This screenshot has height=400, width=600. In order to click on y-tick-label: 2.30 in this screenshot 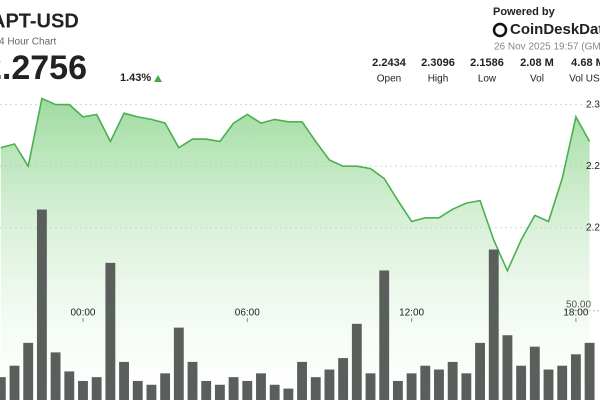, I will do `click(593, 104)`.